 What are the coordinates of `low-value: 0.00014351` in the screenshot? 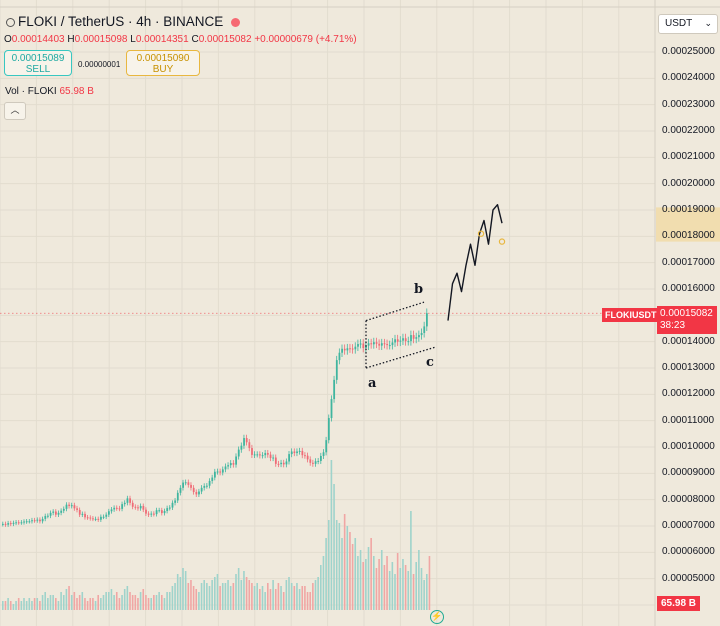 It's located at (162, 39).